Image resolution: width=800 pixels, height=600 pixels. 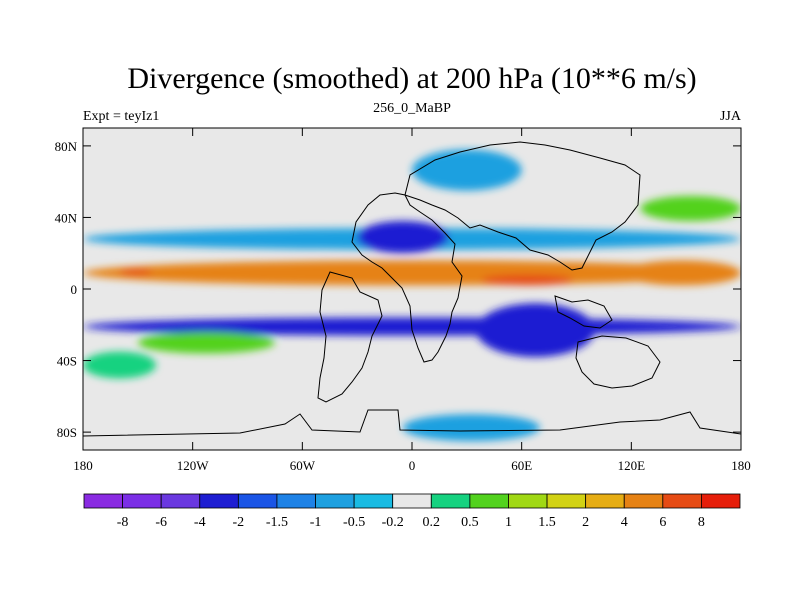 What do you see at coordinates (467, 170) in the screenshot?
I see `arctic-convergence` at bounding box center [467, 170].